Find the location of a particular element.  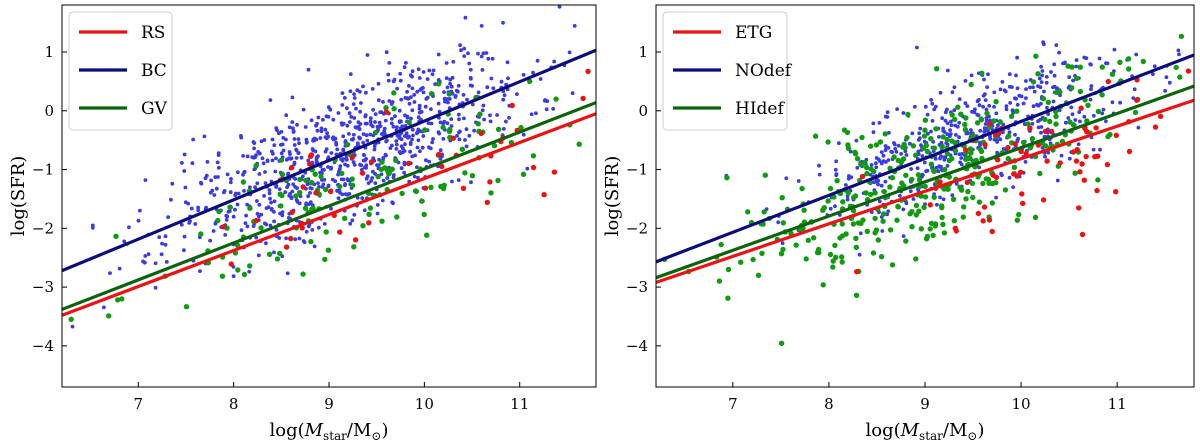

y-tick-label: −1 is located at coordinates (637, 170).